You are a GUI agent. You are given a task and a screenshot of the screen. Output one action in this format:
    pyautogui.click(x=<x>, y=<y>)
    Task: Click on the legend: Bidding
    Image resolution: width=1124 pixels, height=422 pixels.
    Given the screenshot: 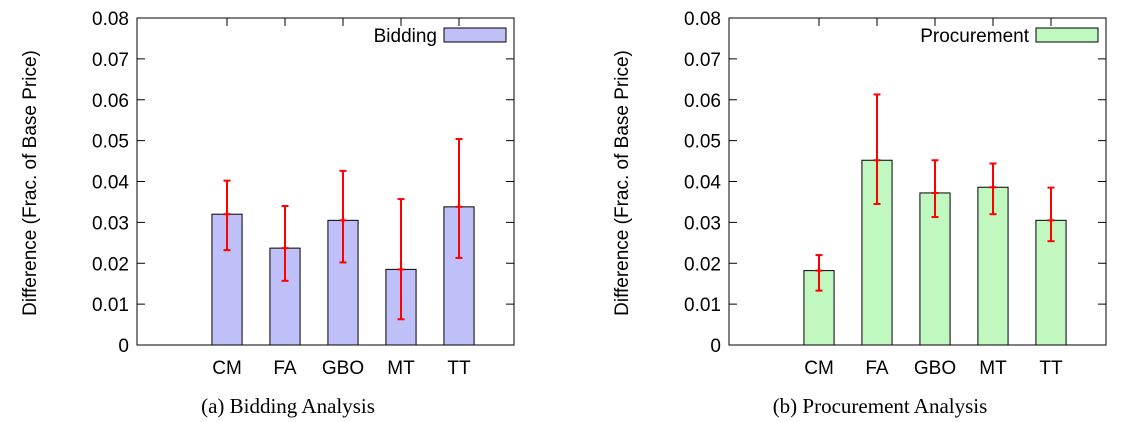 What is the action you would take?
    pyautogui.click(x=440, y=36)
    